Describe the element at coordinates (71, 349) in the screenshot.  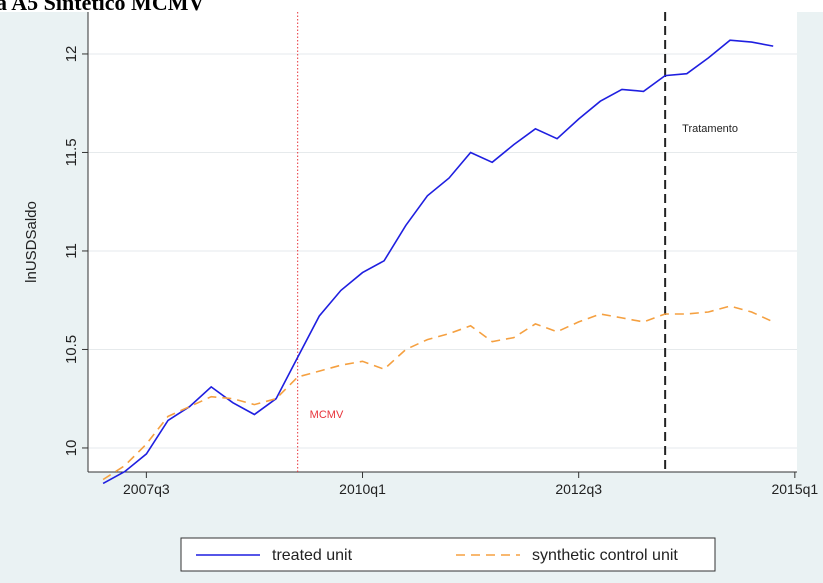
I see `y-tick-label: 10.5` at that location.